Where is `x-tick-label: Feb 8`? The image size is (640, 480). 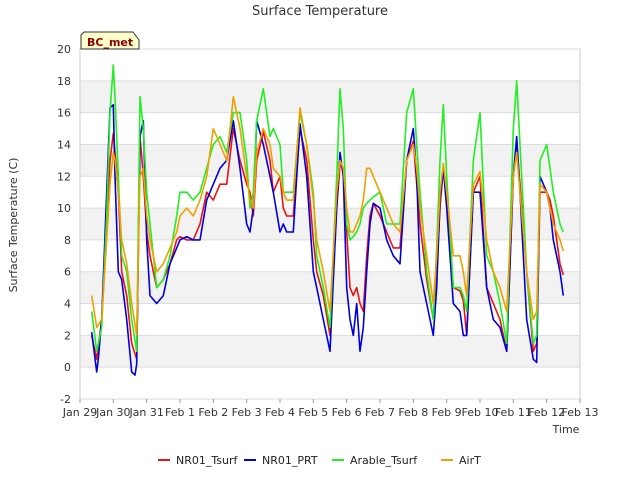 x-tick-label: Feb 8 is located at coordinates (413, 412).